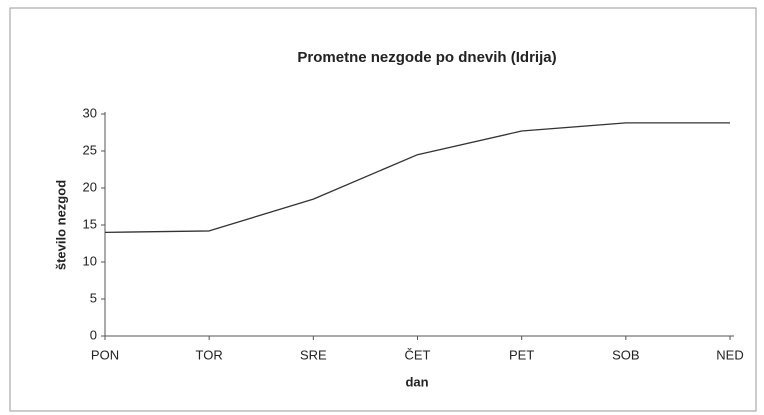  What do you see at coordinates (729, 354) in the screenshot?
I see `x-tick-label: NED` at bounding box center [729, 354].